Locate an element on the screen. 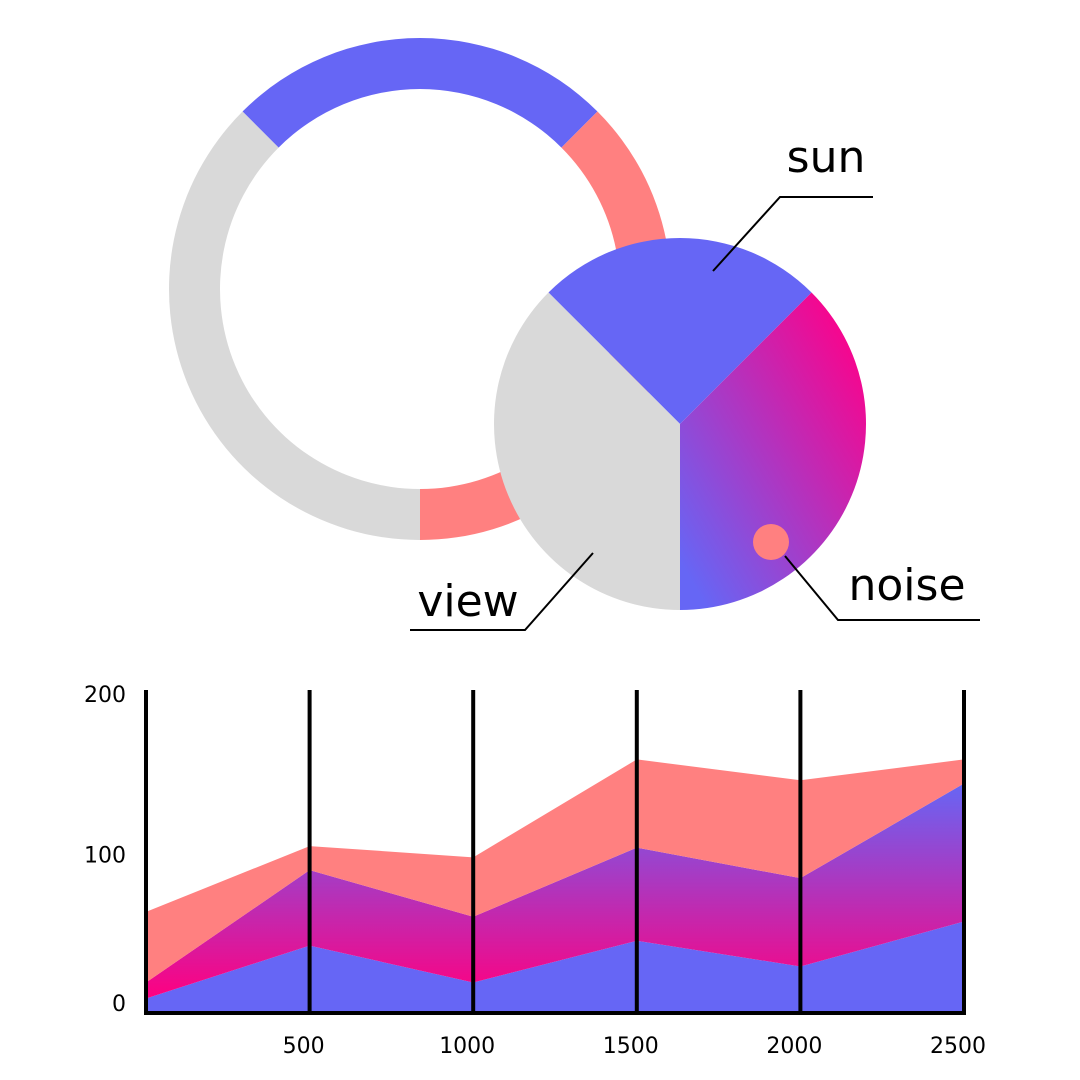 The image size is (1080, 1080). x-tick-label: 1500 is located at coordinates (631, 1046).